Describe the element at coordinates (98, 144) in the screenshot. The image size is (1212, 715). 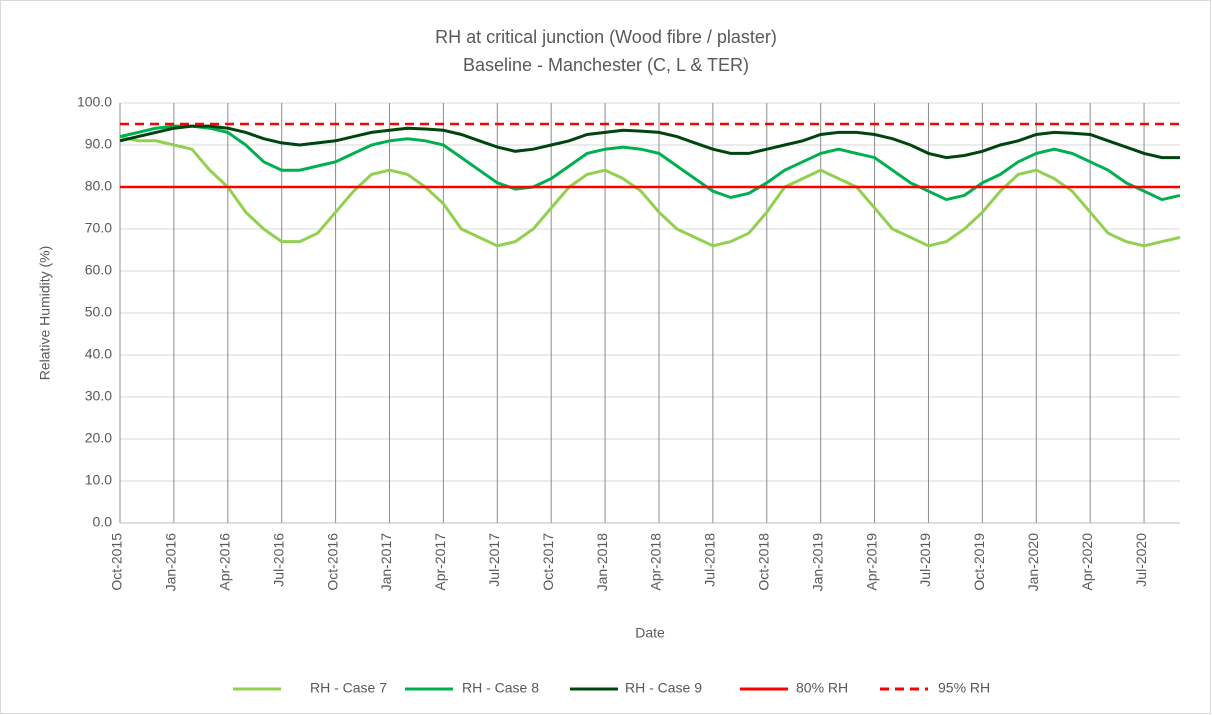
I see `y-tick-label: 90.0` at that location.